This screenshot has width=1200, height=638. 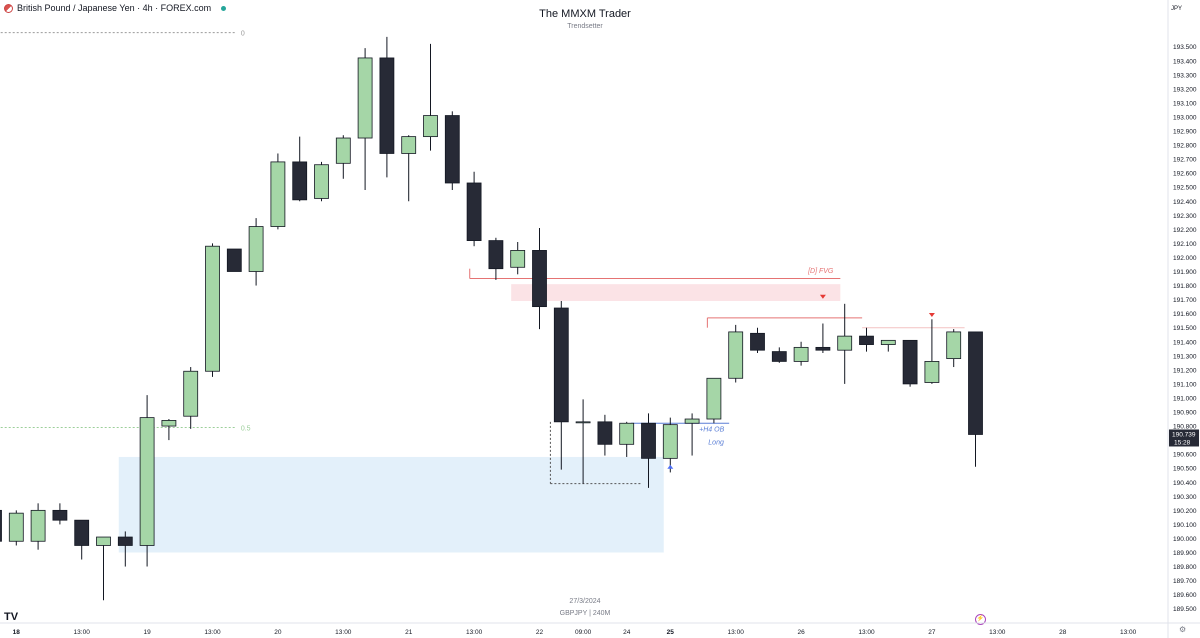 I want to click on price-tick-label: 193.400, so click(x=1185, y=61).